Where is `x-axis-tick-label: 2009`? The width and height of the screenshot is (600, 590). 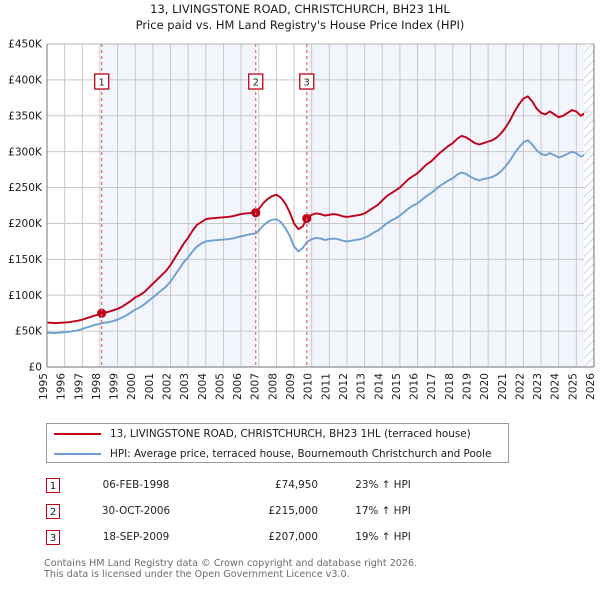 x-axis-tick-label: 2009 is located at coordinates (291, 386).